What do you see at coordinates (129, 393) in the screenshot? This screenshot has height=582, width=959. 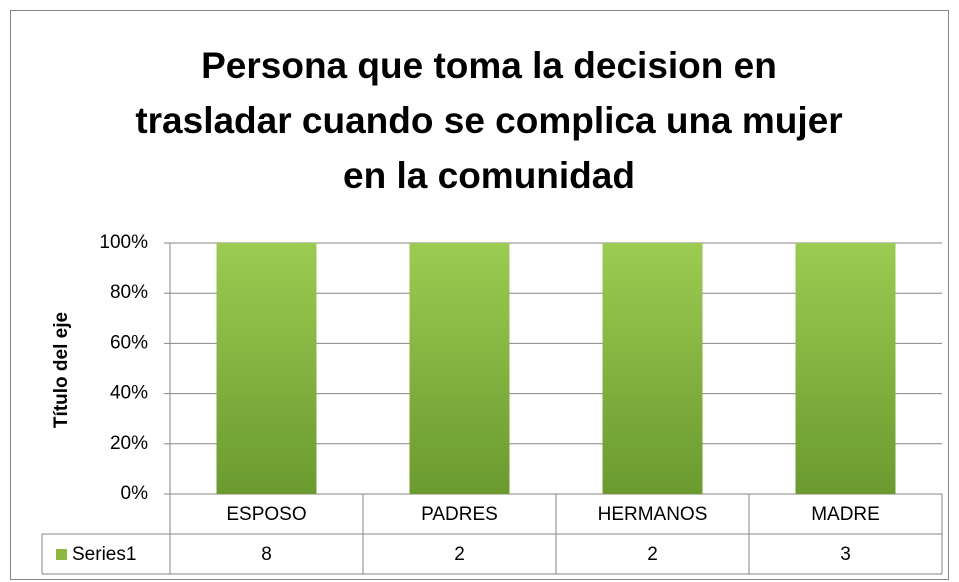 I see `y-tick-label: 40%` at bounding box center [129, 393].